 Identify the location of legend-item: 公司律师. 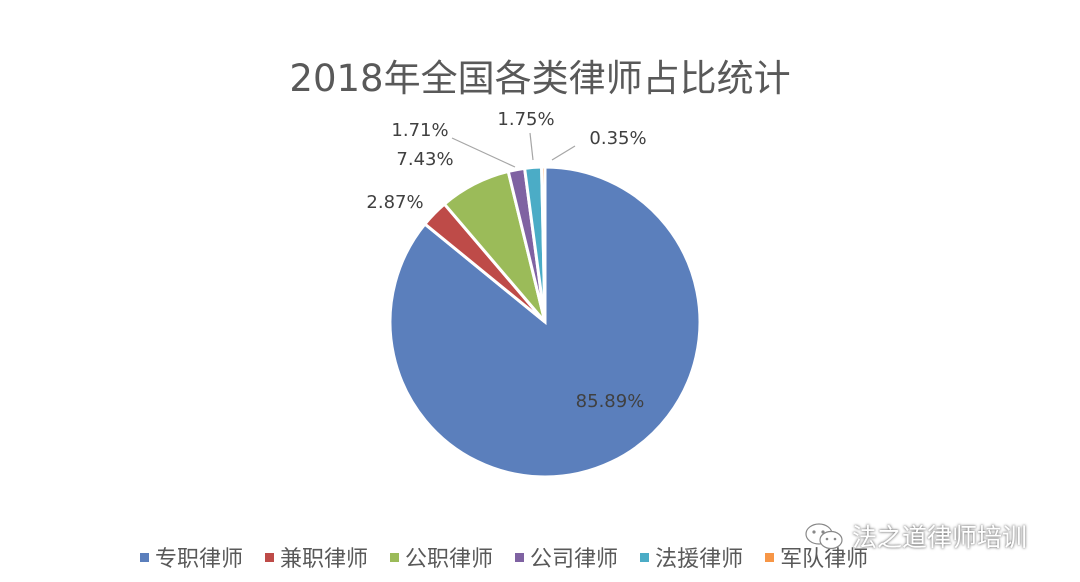
(566, 557).